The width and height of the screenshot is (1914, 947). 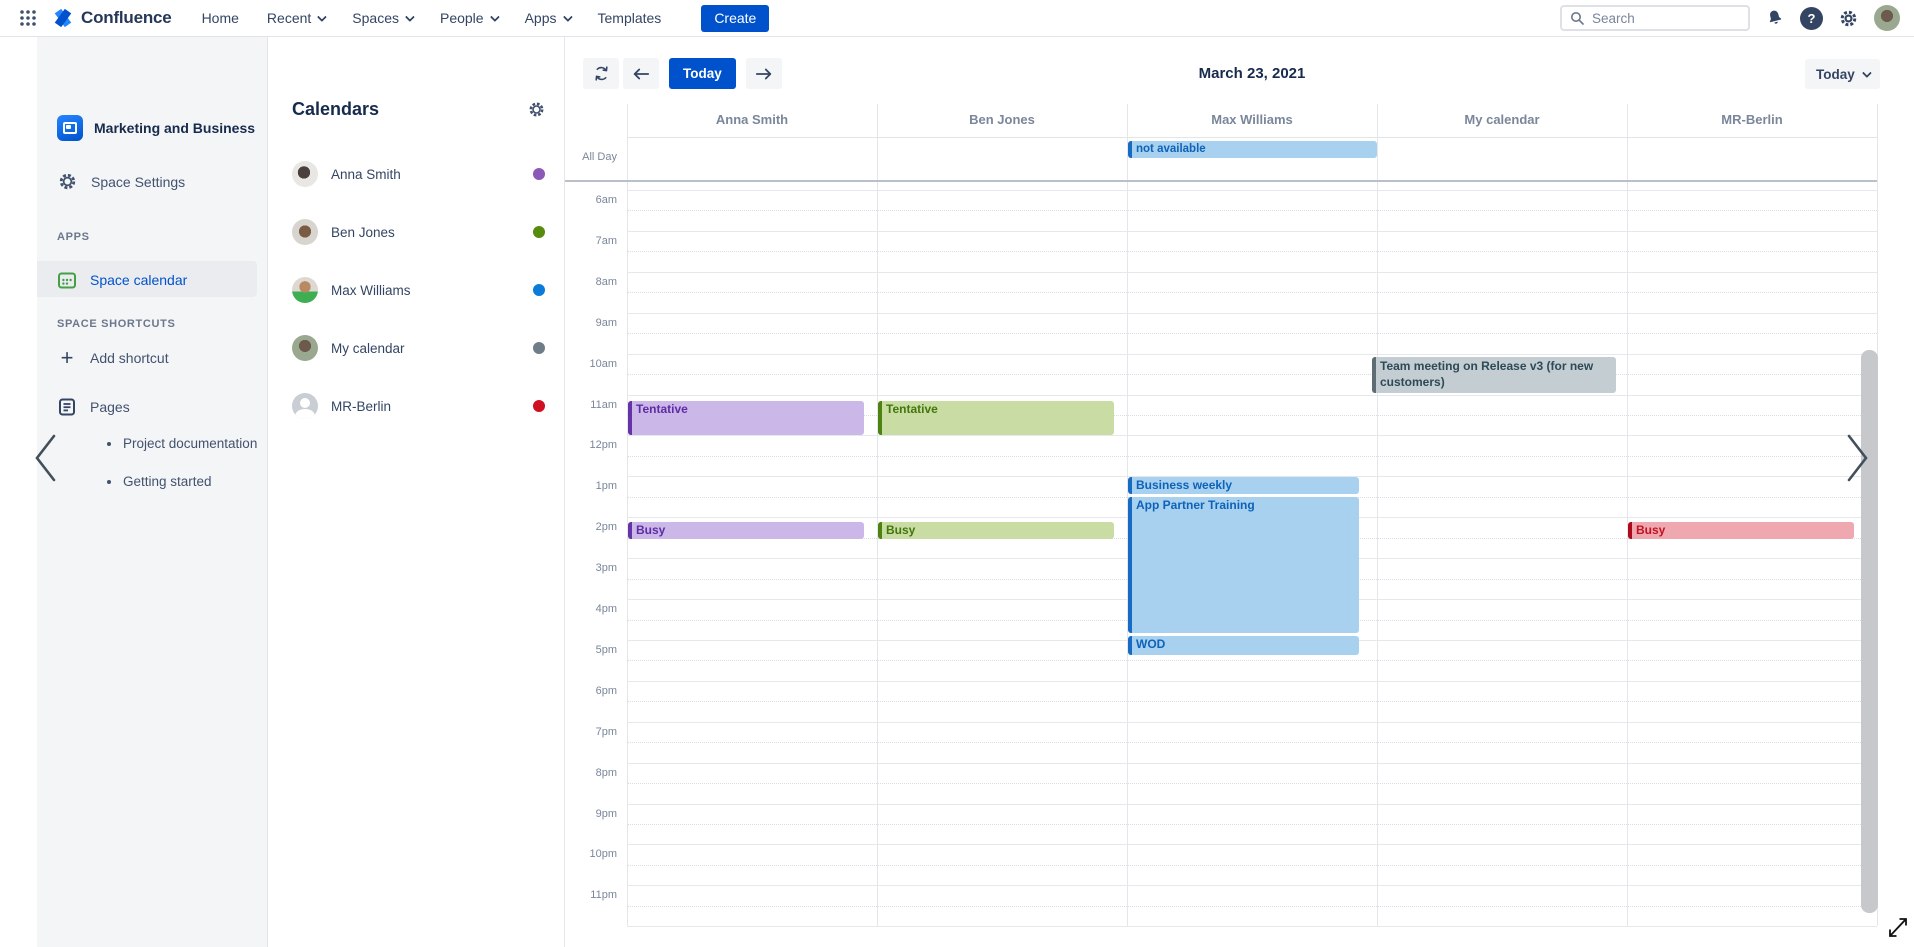 What do you see at coordinates (220, 18) in the screenshot?
I see `nav-item-home: Home` at bounding box center [220, 18].